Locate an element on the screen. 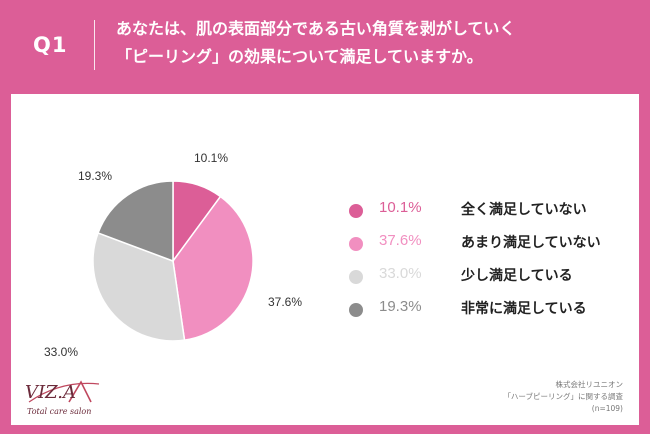  question-line-2: 「ピーリング」の効果について満足していますか。 is located at coordinates (299, 56).